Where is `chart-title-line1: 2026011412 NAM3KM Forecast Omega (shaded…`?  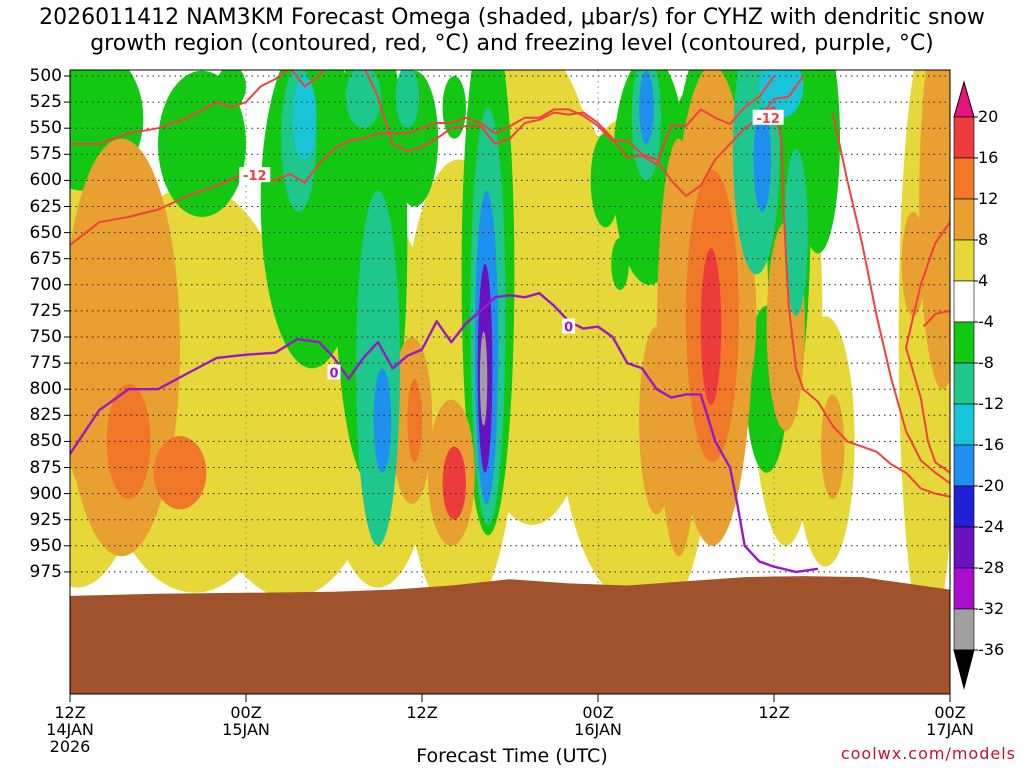 chart-title-line1: 2026011412 NAM3KM Forecast Omega (shaded… is located at coordinates (512, 17).